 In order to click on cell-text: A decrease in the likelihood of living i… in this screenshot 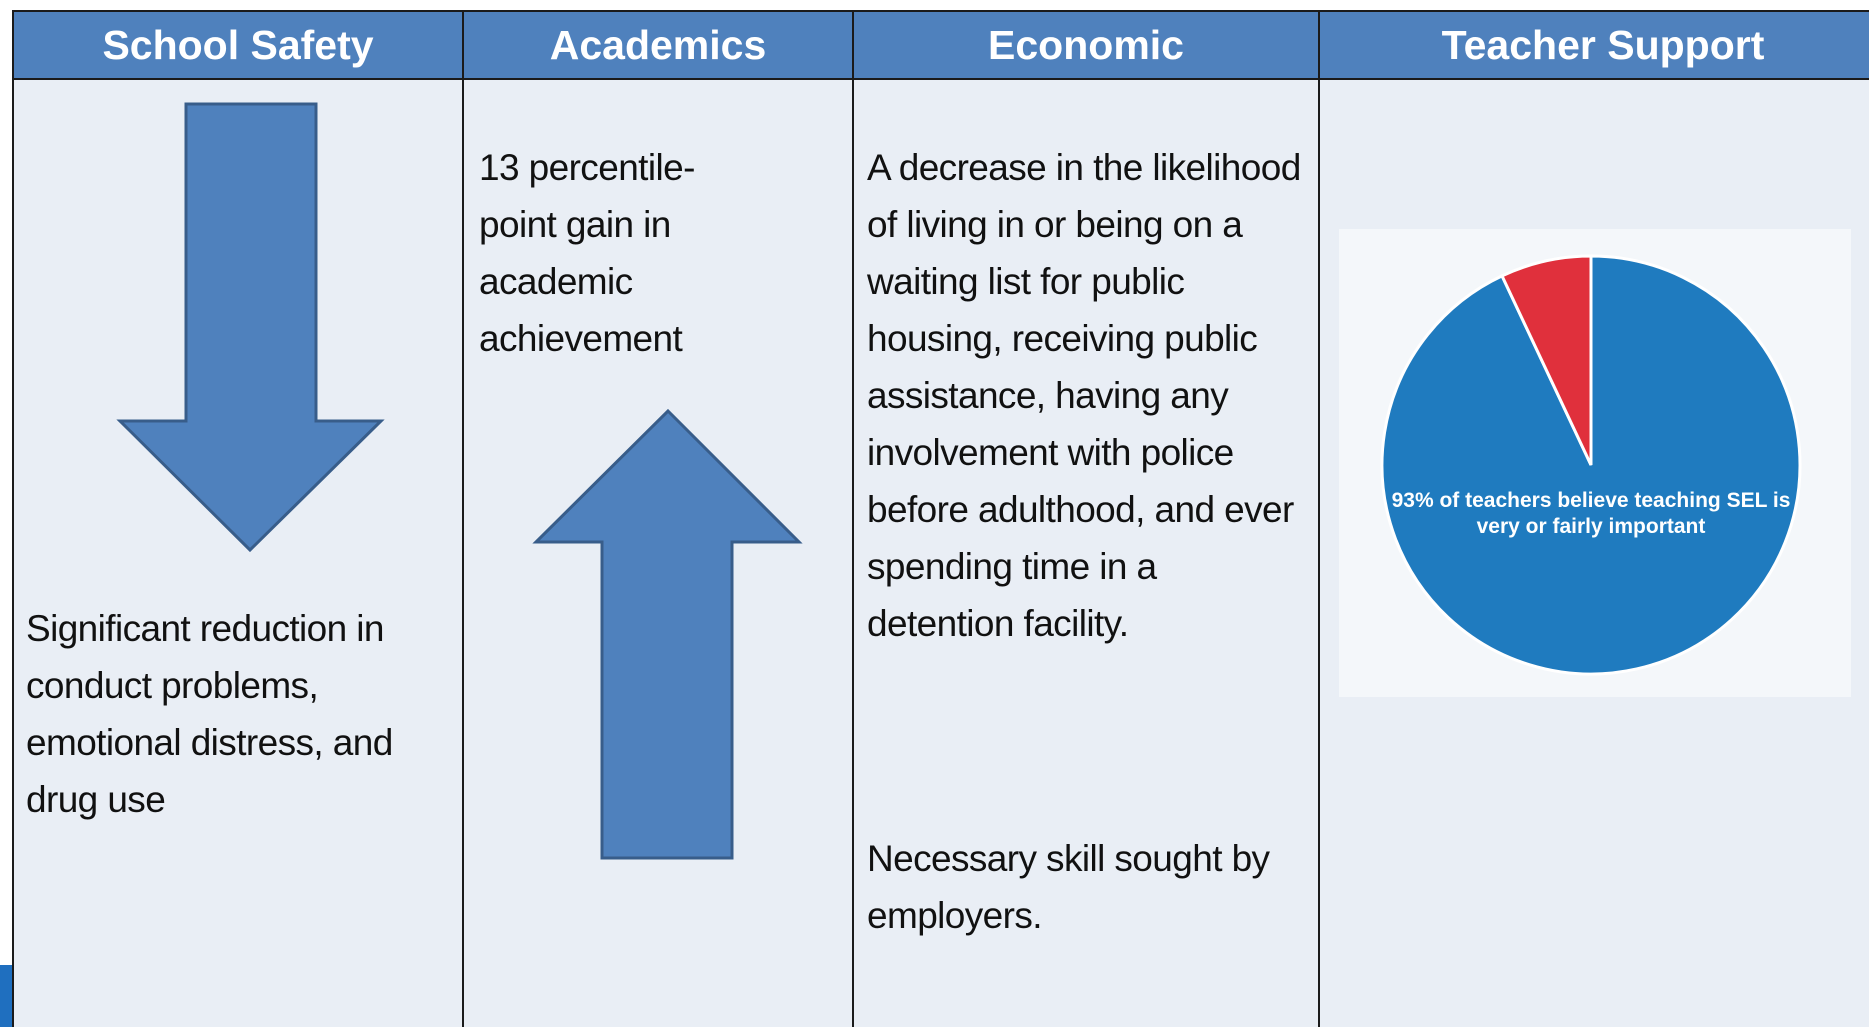, I will do `click(1084, 395)`.